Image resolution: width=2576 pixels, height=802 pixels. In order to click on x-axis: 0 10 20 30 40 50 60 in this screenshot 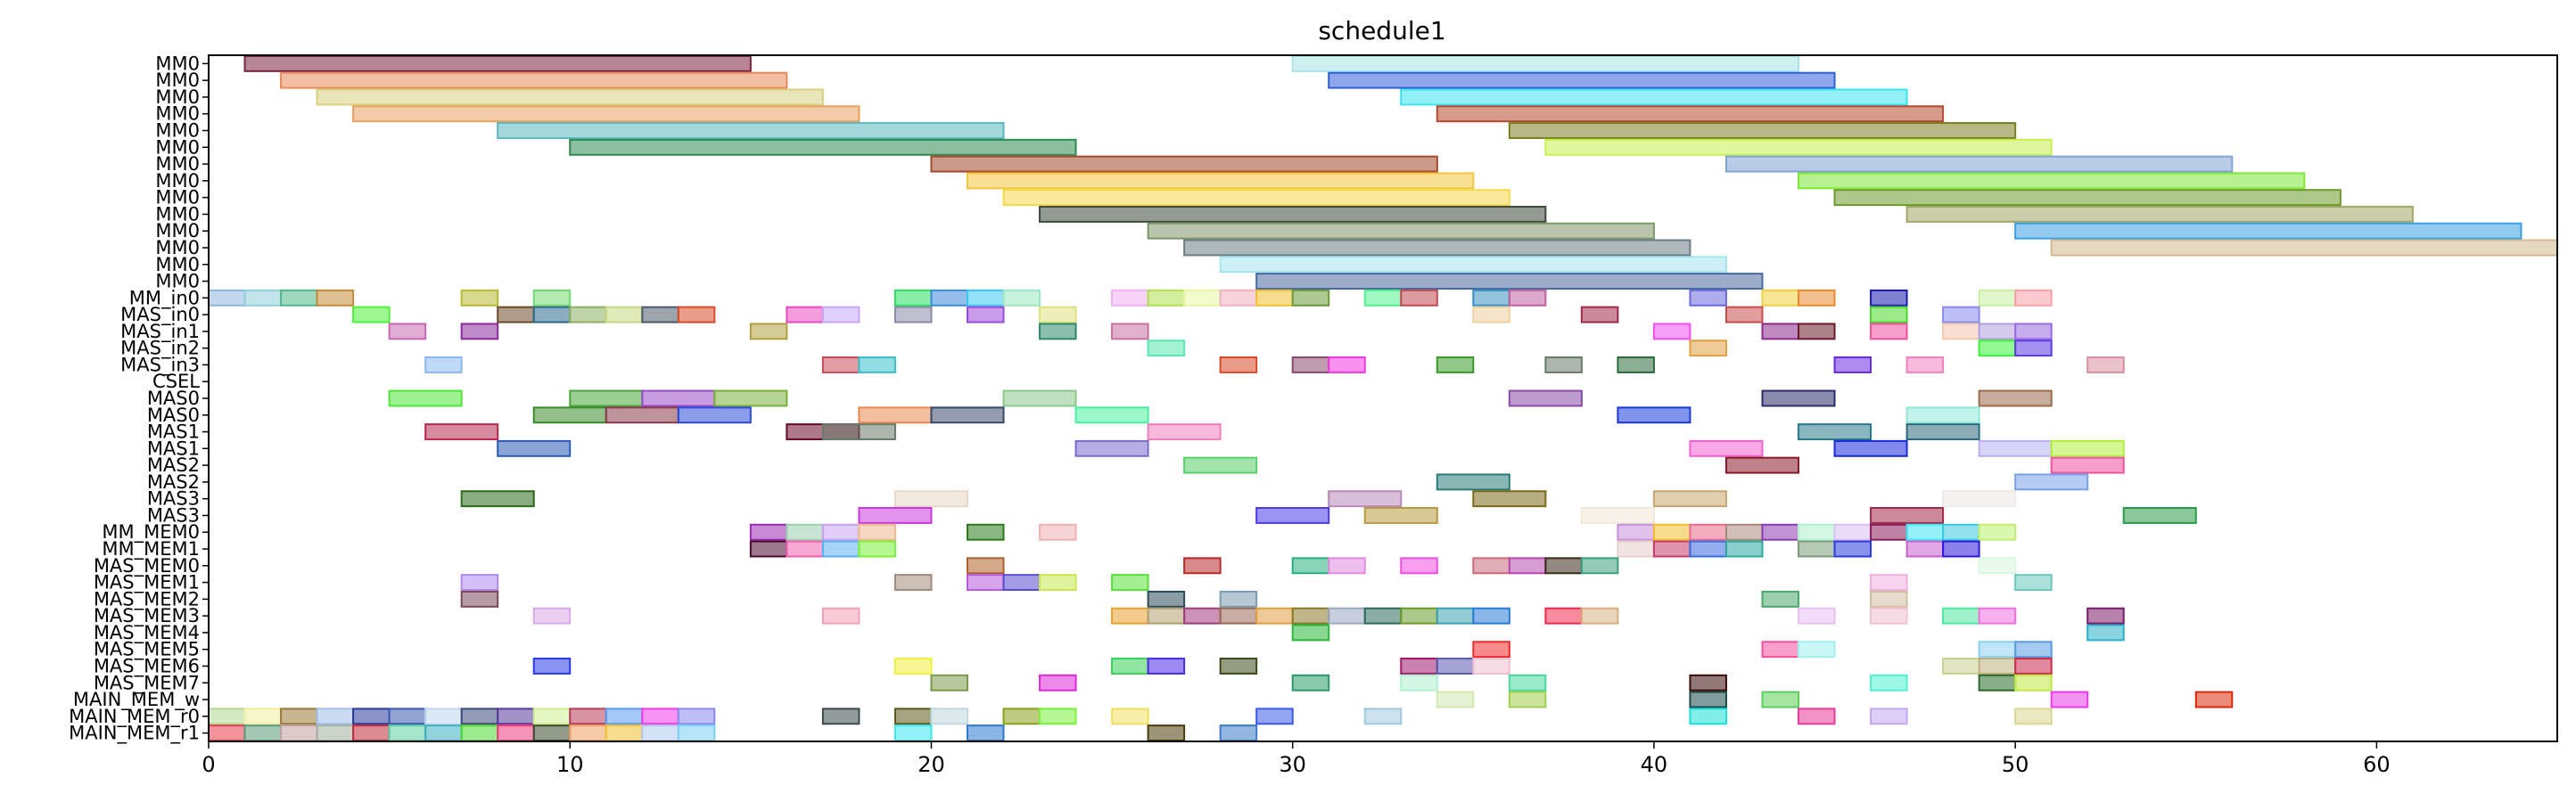, I will do `click(1296, 759)`.